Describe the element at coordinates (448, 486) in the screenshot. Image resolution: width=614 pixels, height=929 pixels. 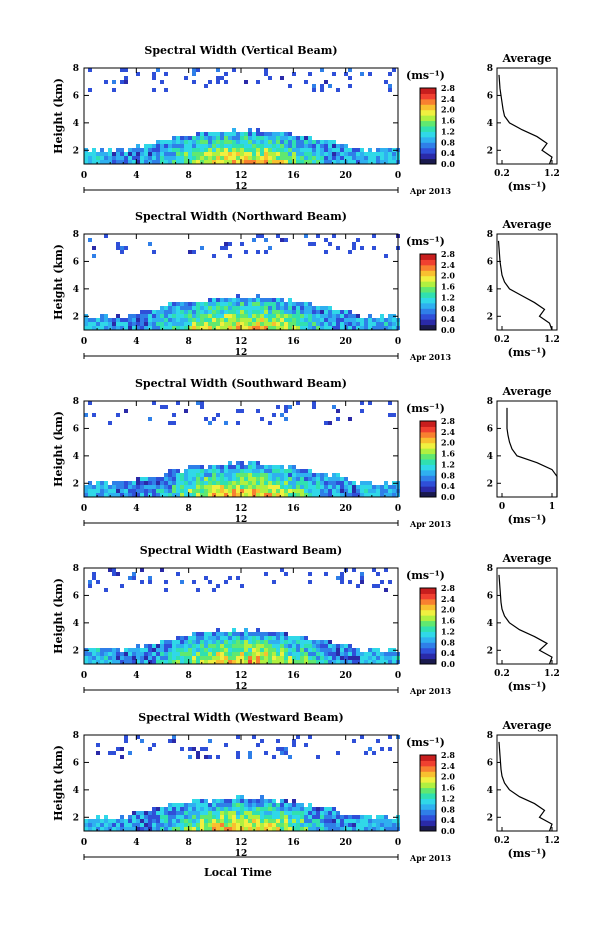
I see `colorbar-tick-label: 0.4` at that location.